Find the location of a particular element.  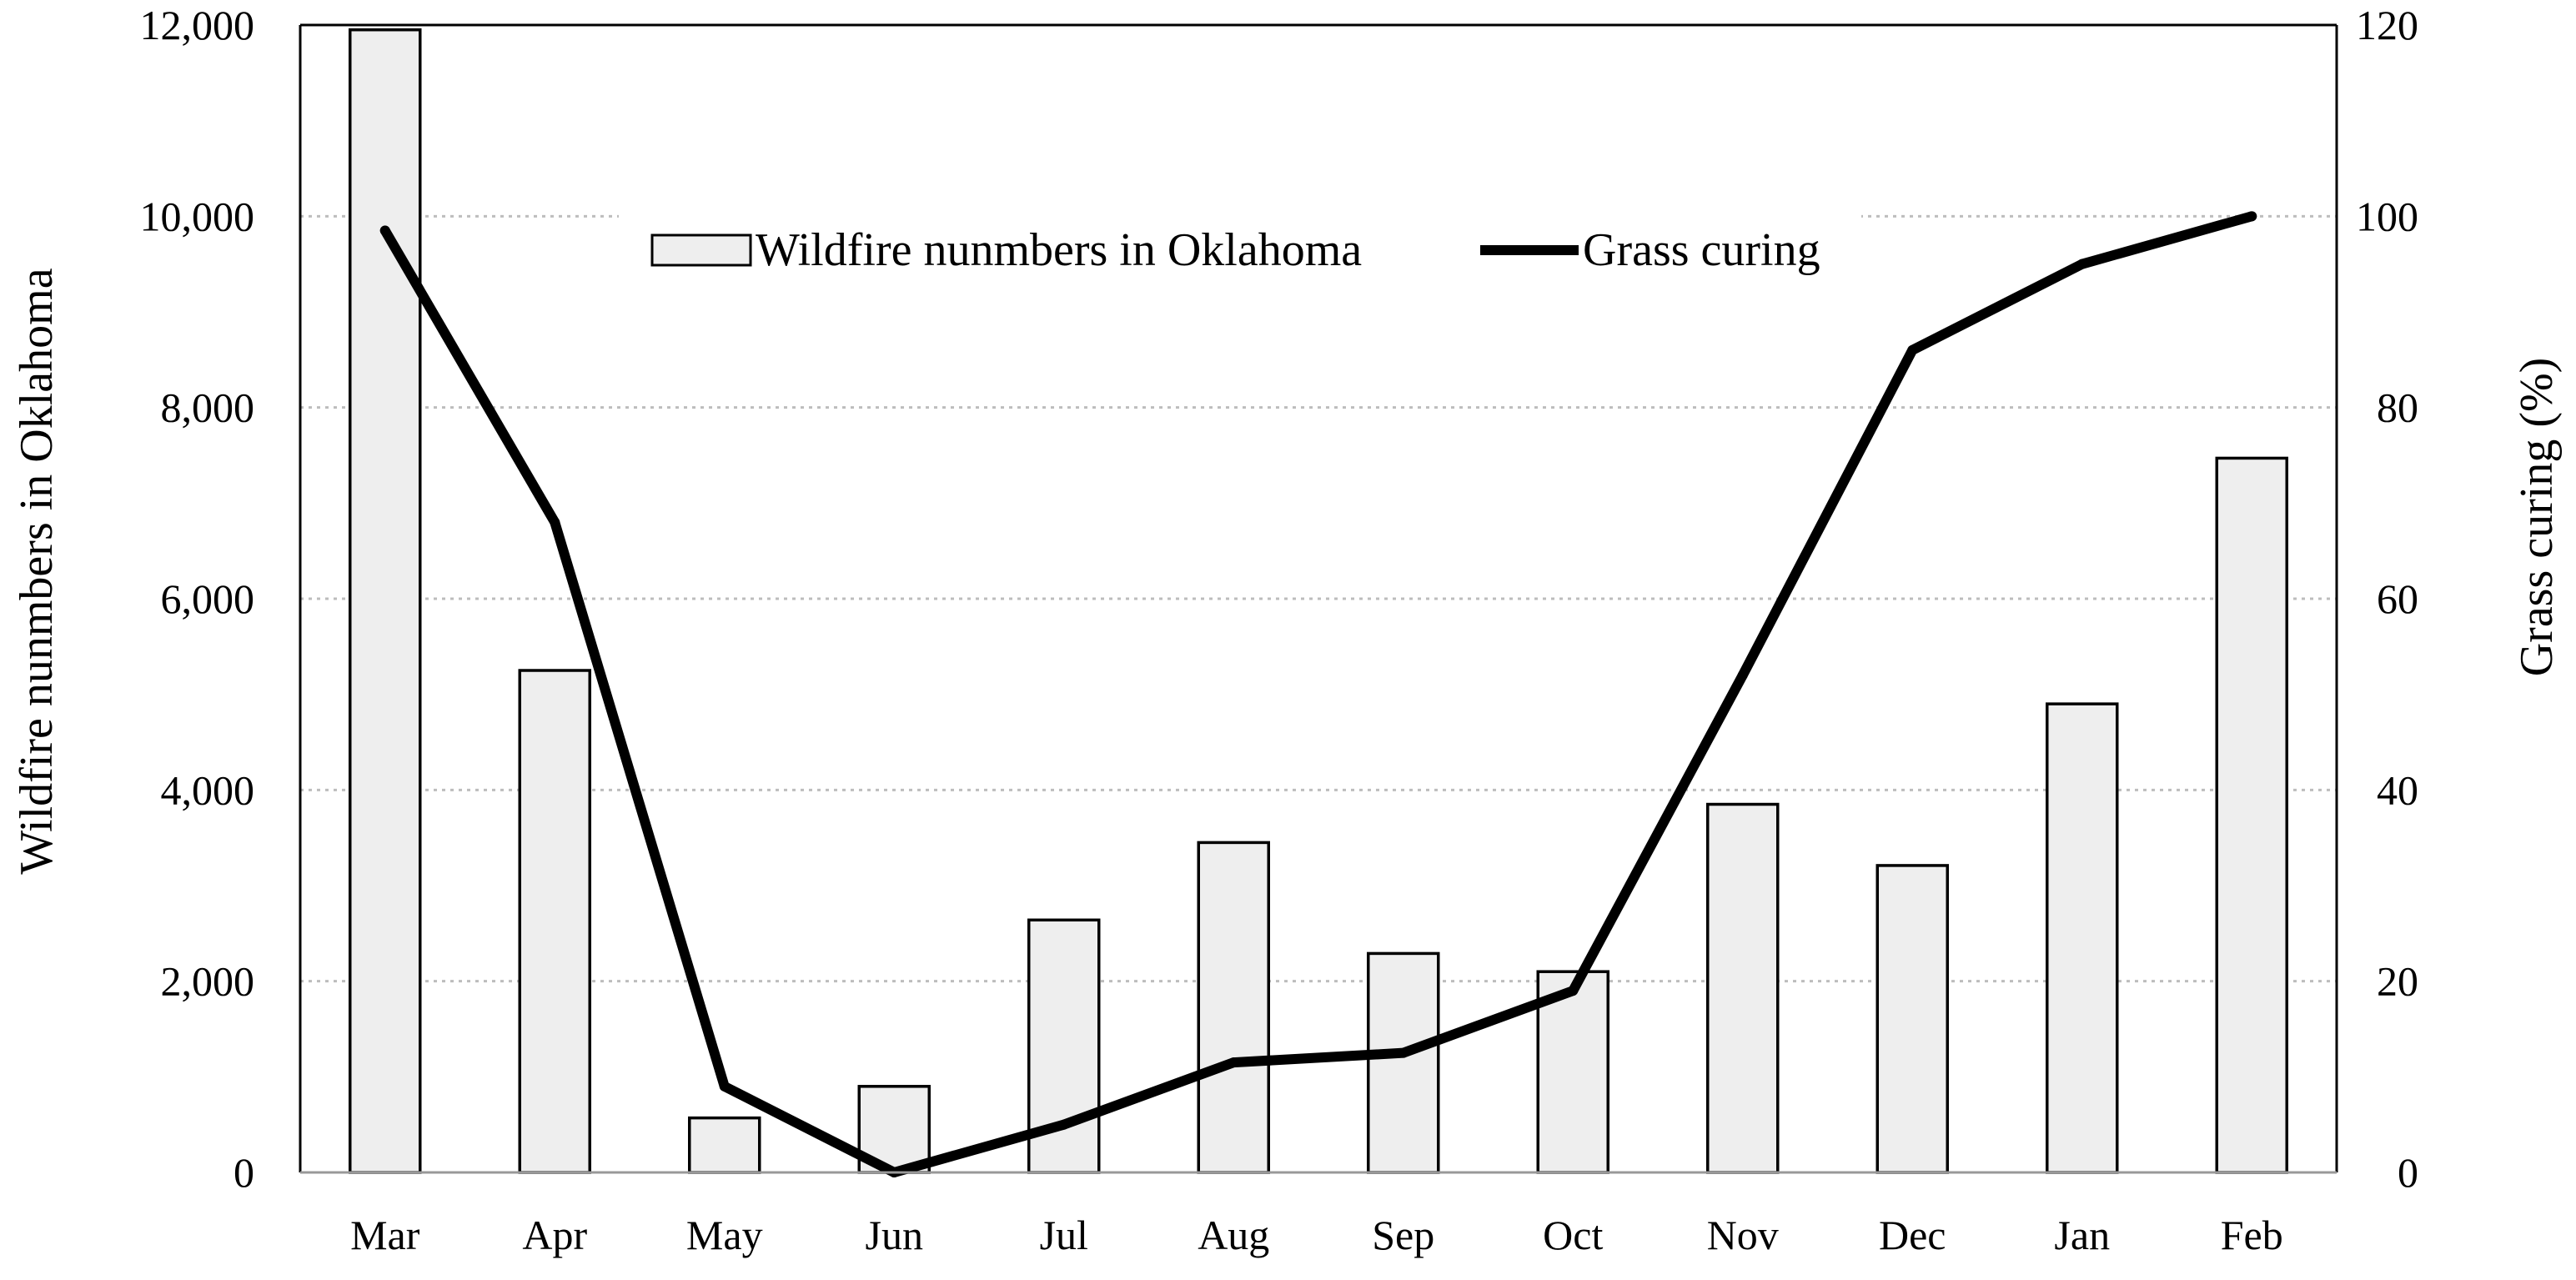

x-tick-label-dec: Dec is located at coordinates (1912, 1235).